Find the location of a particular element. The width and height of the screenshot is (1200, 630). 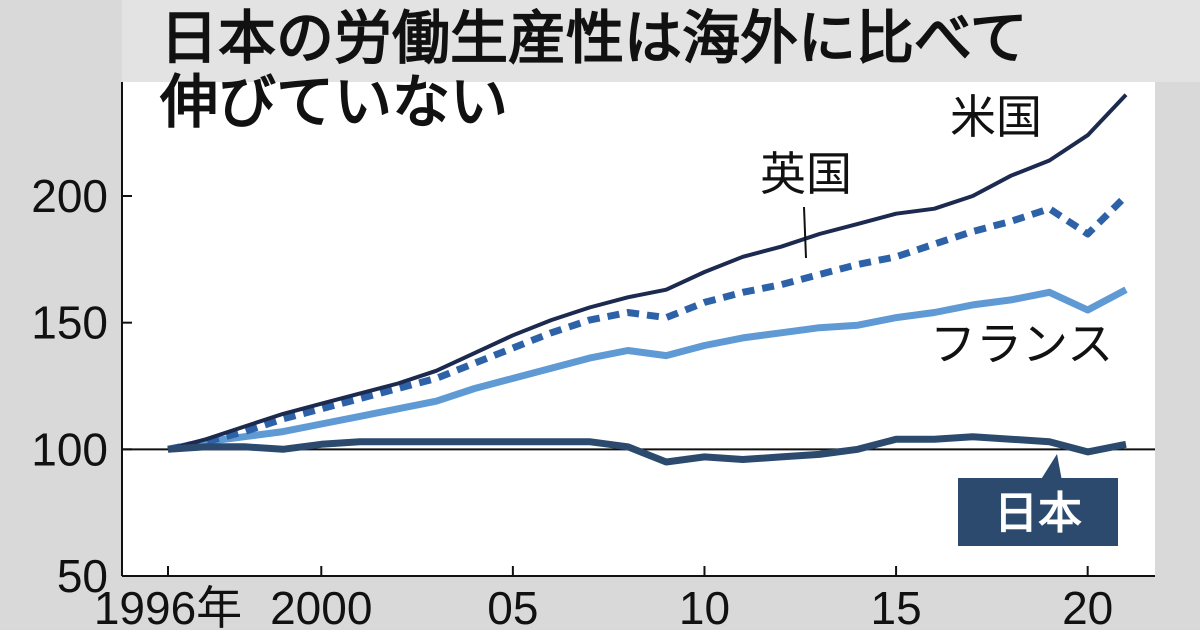

series-label-japan: 日本 is located at coordinates (1038, 513).